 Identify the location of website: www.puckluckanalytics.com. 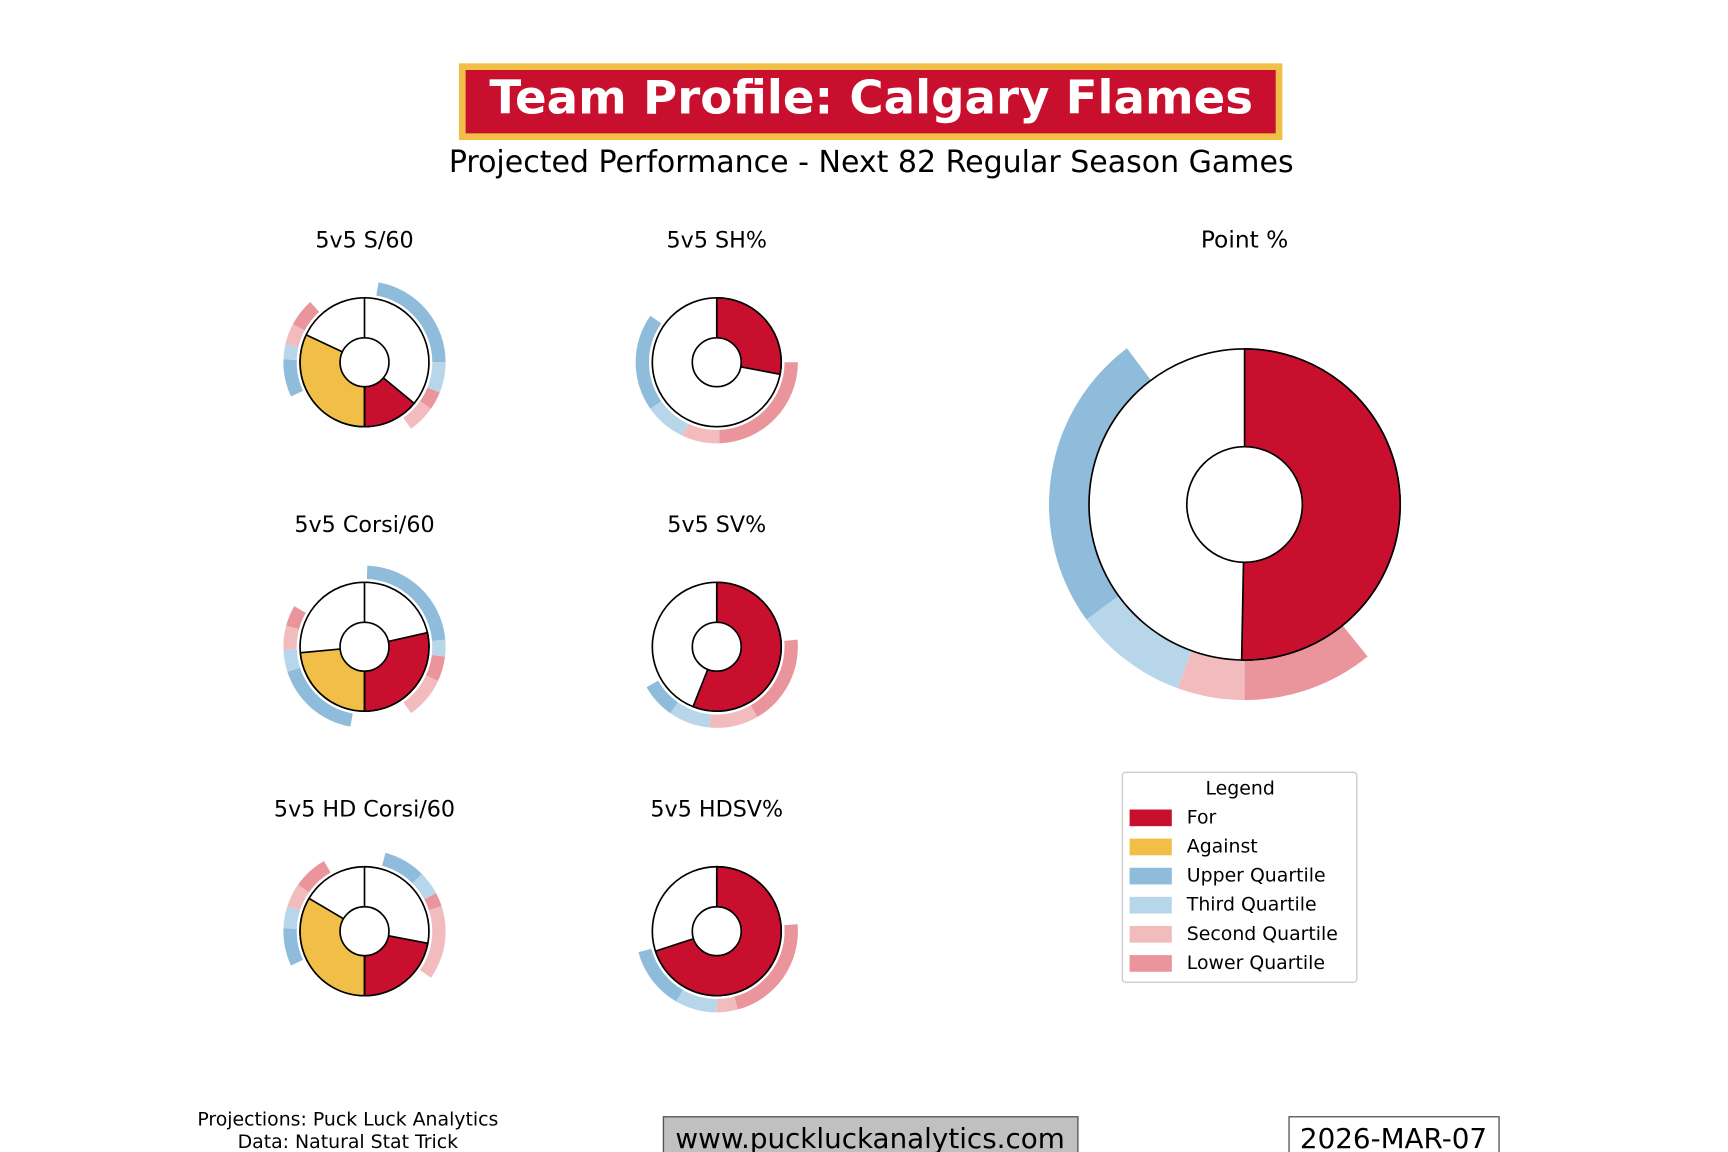
(869, 1137).